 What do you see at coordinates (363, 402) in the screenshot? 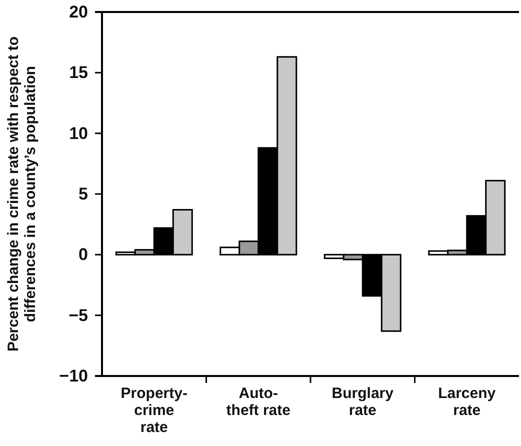
I see `x-tick-label: Burglary rate` at bounding box center [363, 402].